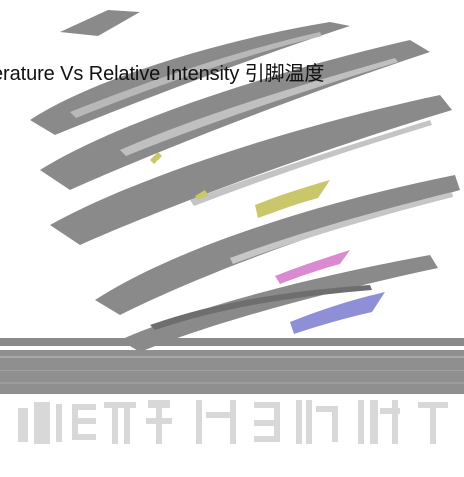  I want to click on caption-text: erature Vs Relative Intensity 引脚温度, so click(162, 74).